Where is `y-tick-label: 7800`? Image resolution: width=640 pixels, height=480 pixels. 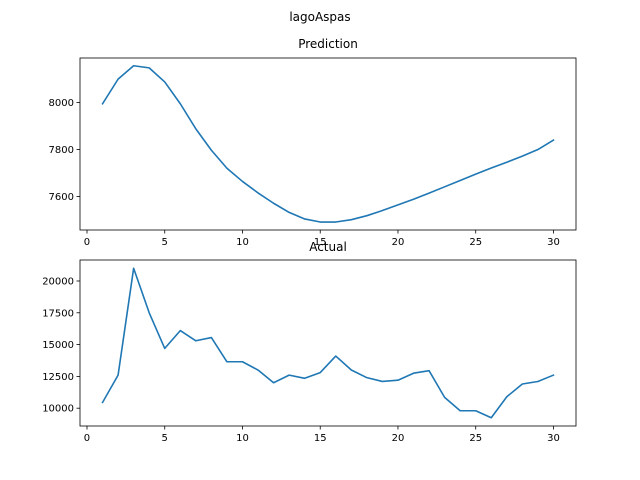 y-tick-label: 7800 is located at coordinates (61, 150).